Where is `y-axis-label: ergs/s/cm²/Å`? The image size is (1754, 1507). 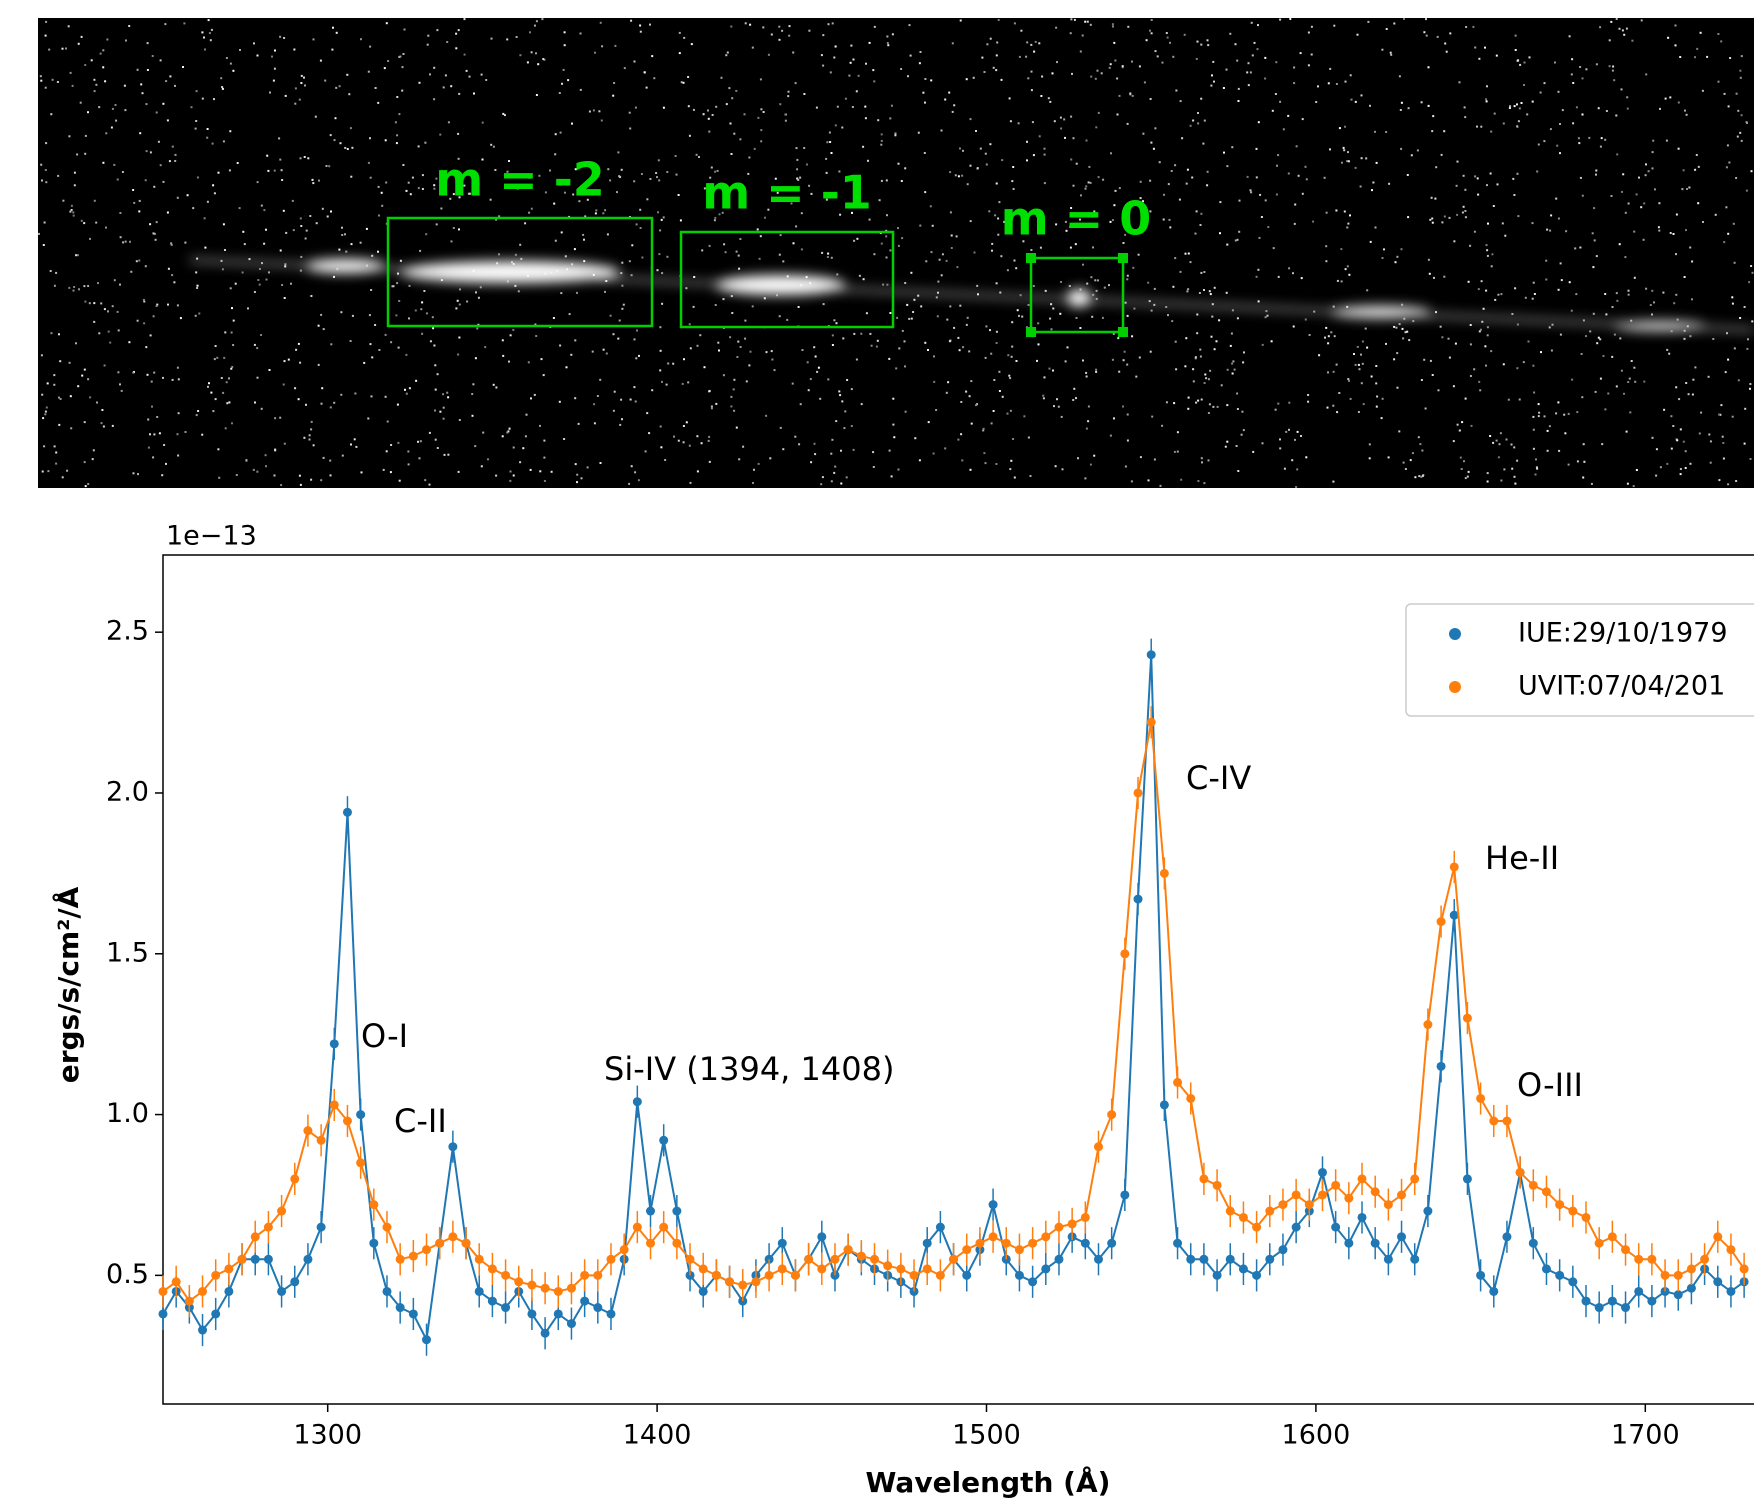 y-axis-label: ergs/s/cm²/Å is located at coordinates (68, 984).